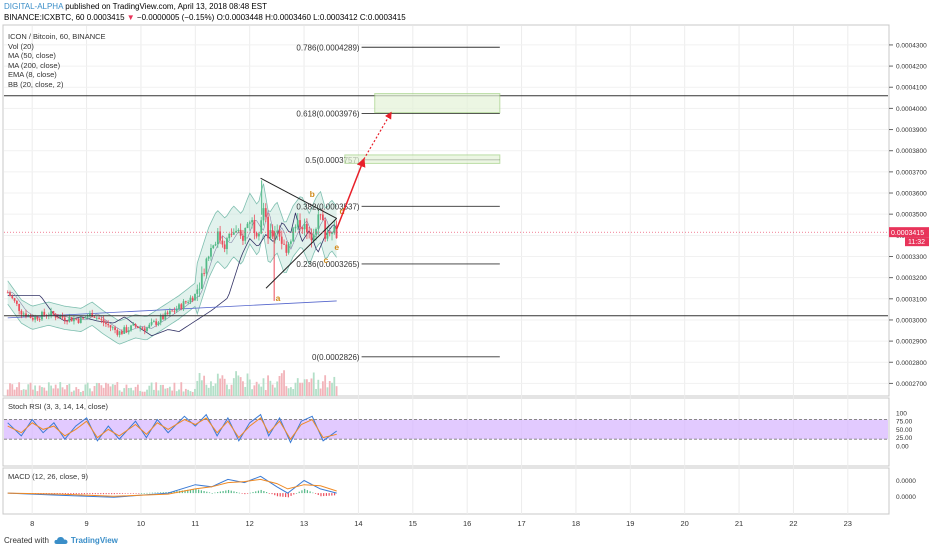  Describe the element at coordinates (911, 299) in the screenshot. I see `y-tick-0.0003100: 0.0003100` at that location.